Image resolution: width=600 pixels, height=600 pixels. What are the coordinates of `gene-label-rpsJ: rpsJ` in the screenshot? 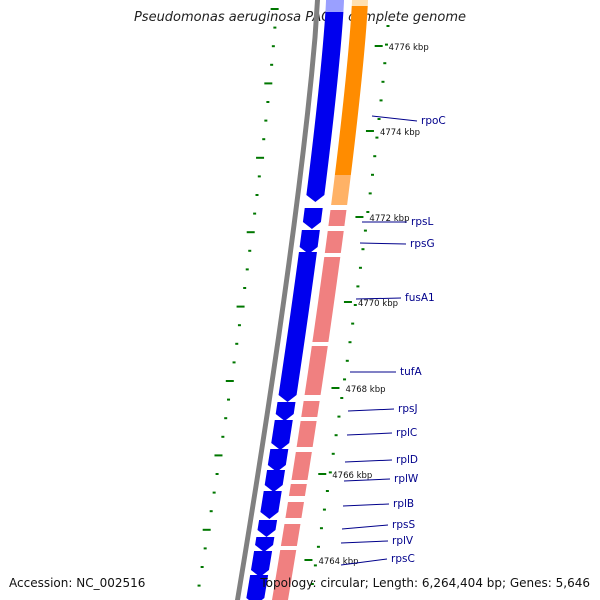 It's located at (408, 409).